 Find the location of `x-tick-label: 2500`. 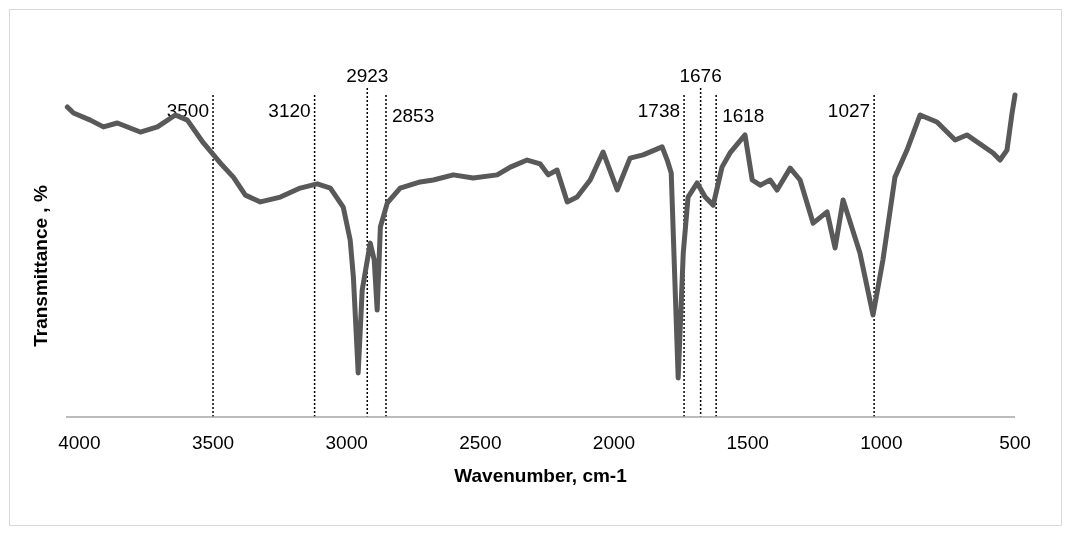

x-tick-label: 2500 is located at coordinates (480, 442).